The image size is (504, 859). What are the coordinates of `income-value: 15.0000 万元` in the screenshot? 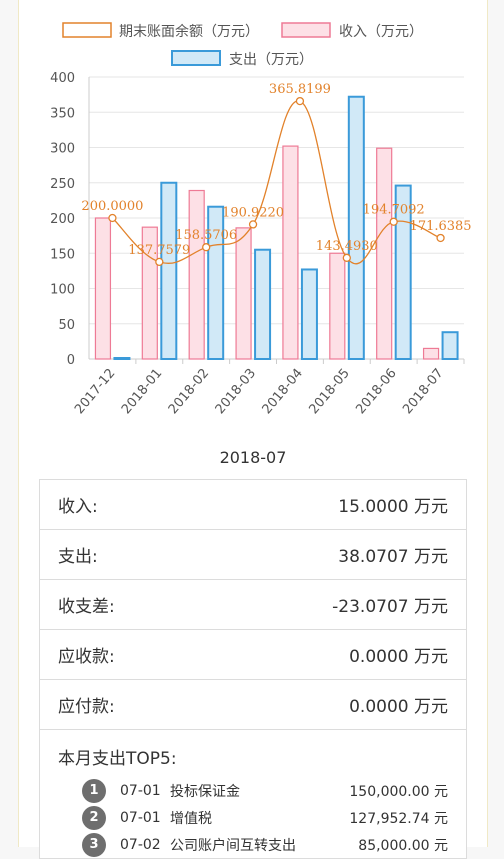 It's located at (393, 507).